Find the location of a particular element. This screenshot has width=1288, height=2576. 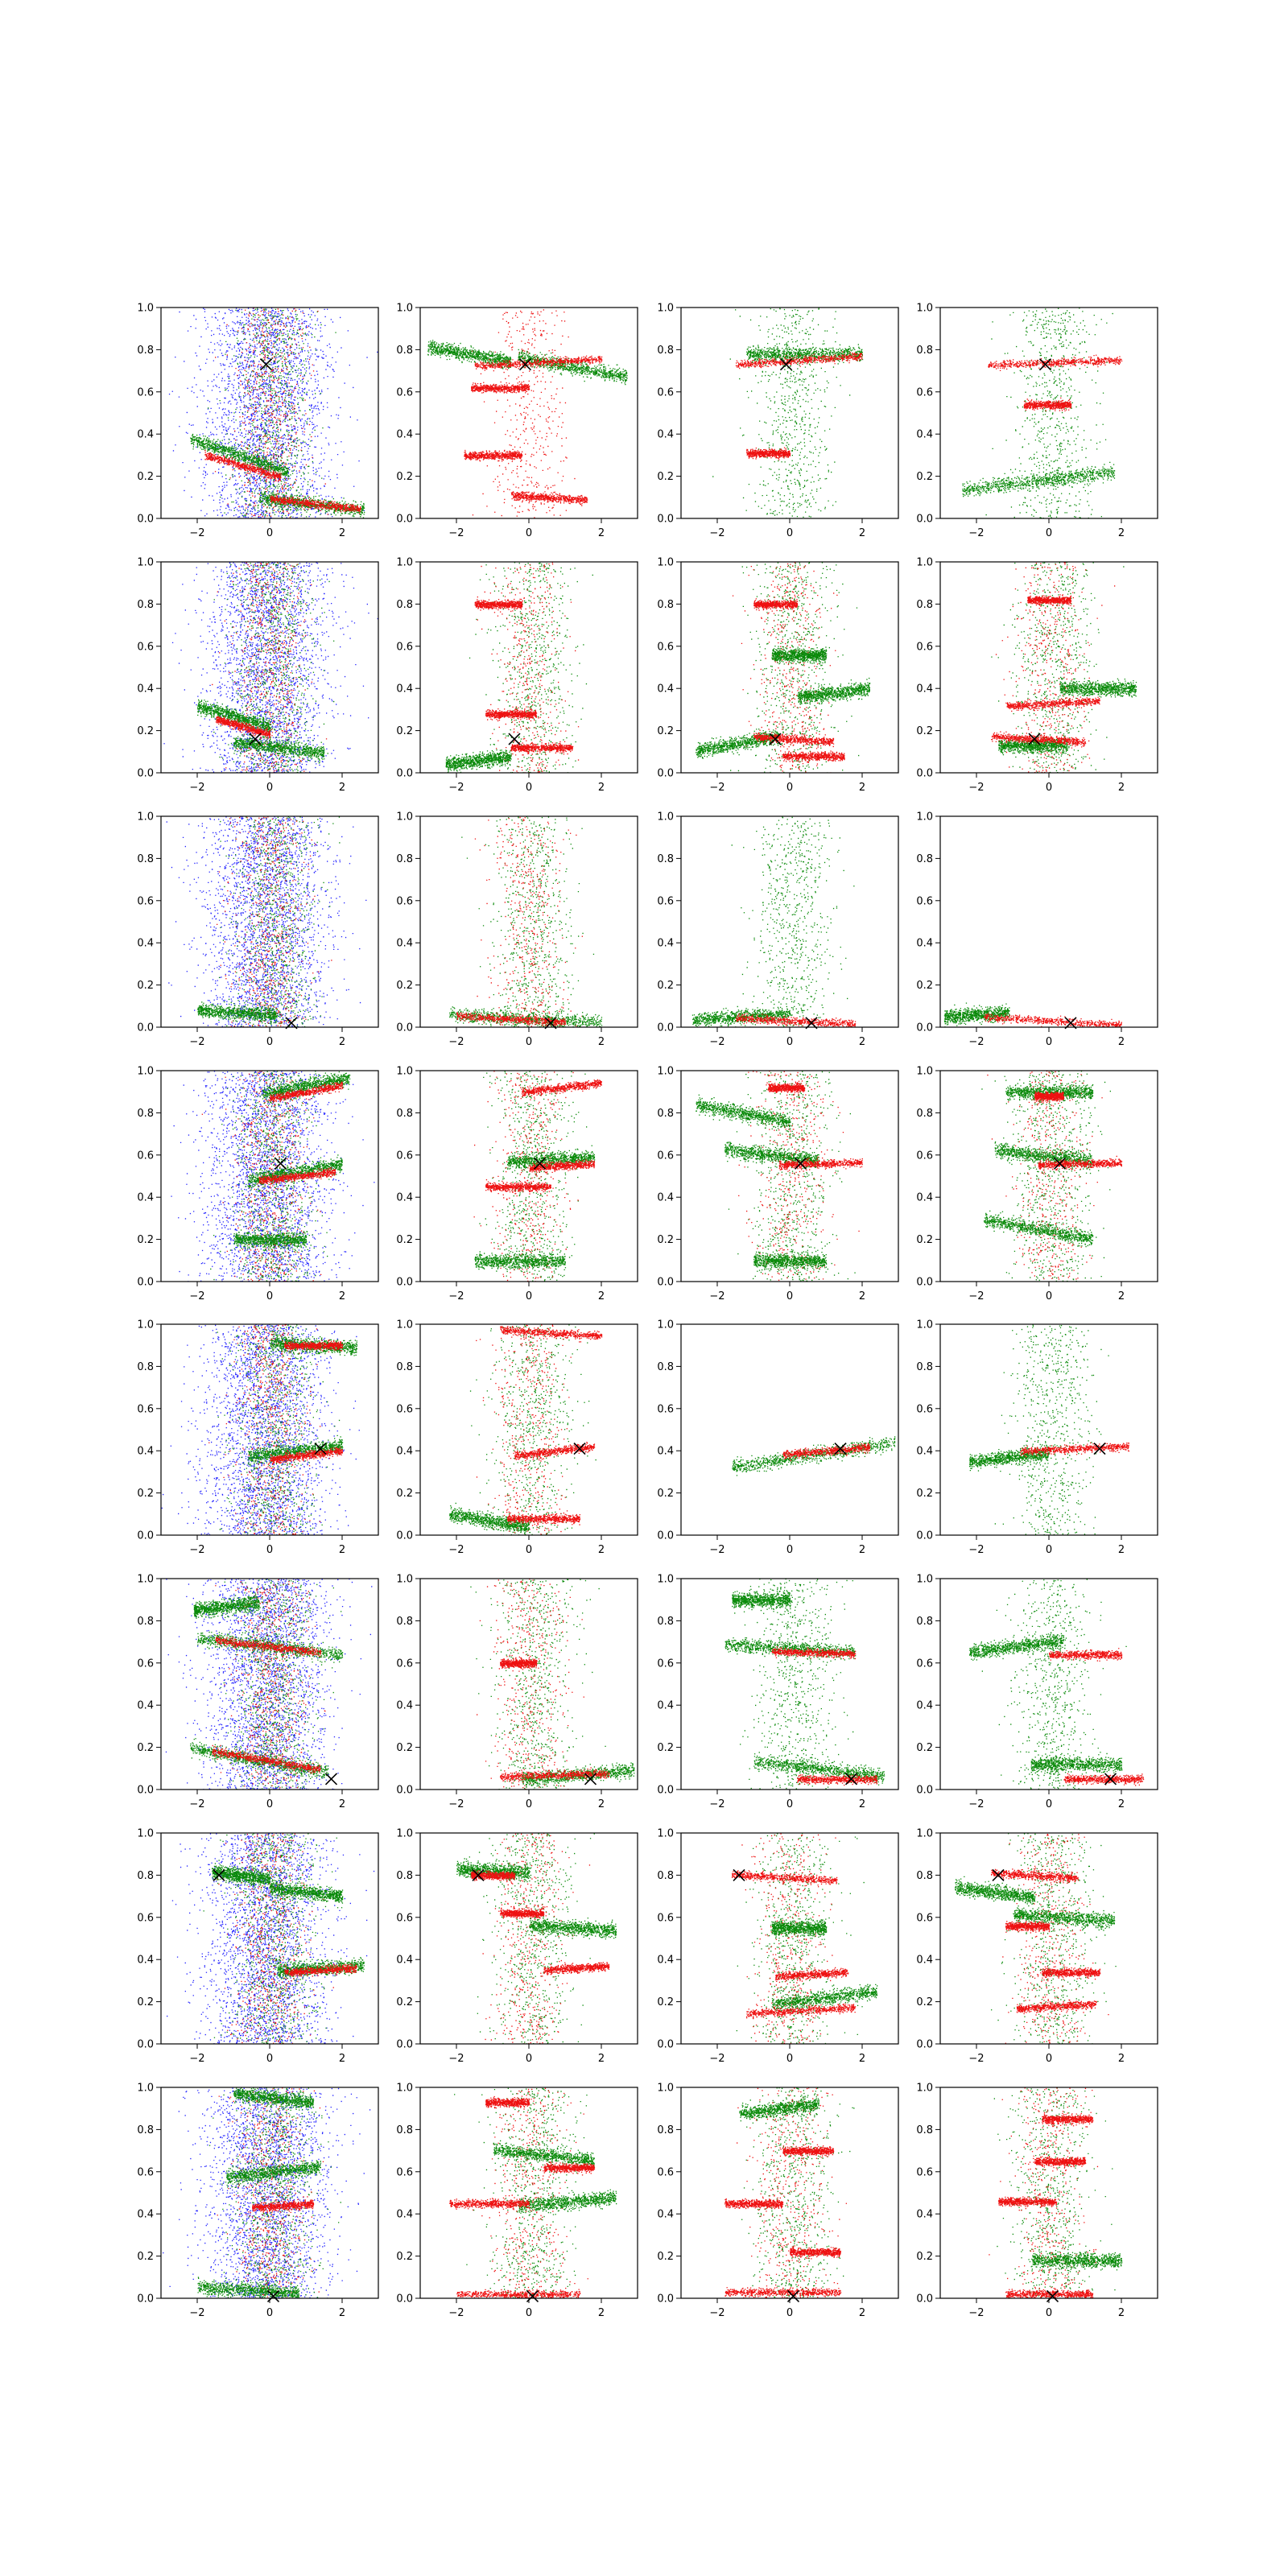

scatter-panel-r3-c1: −2 0 20.00.20.40.60.81.0 is located at coordinates (257, 930).